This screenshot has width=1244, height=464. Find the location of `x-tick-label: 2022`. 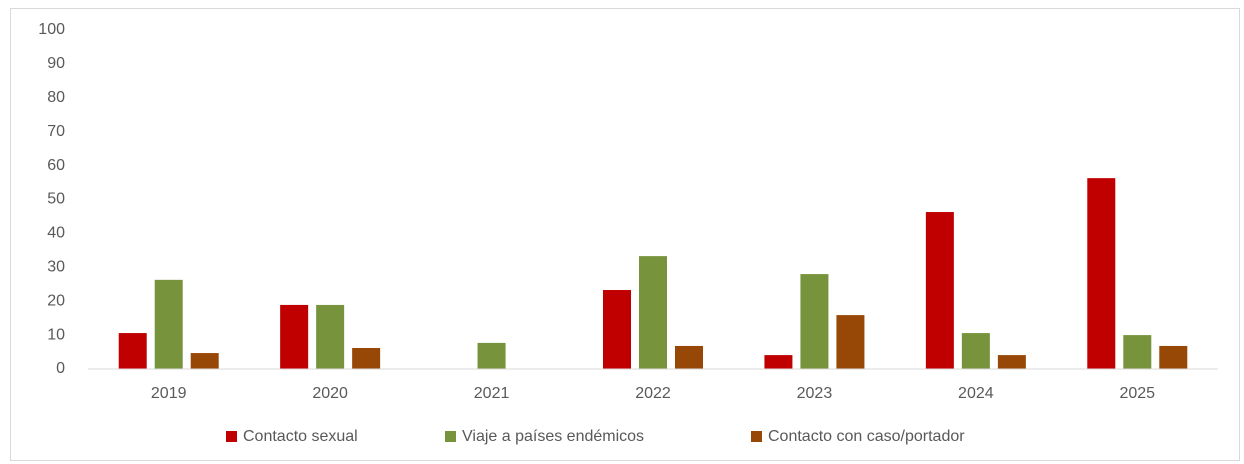

x-tick-label: 2022 is located at coordinates (653, 393).